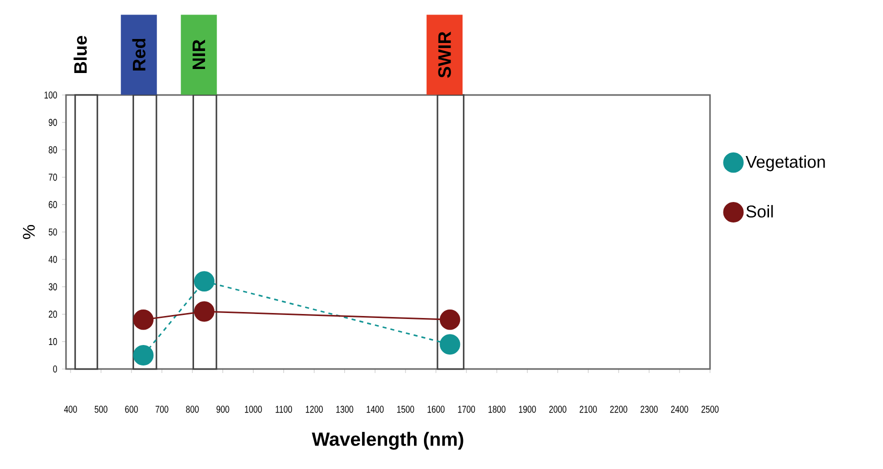  What do you see at coordinates (52, 122) in the screenshot?
I see `y-tick-label: 90` at bounding box center [52, 122].